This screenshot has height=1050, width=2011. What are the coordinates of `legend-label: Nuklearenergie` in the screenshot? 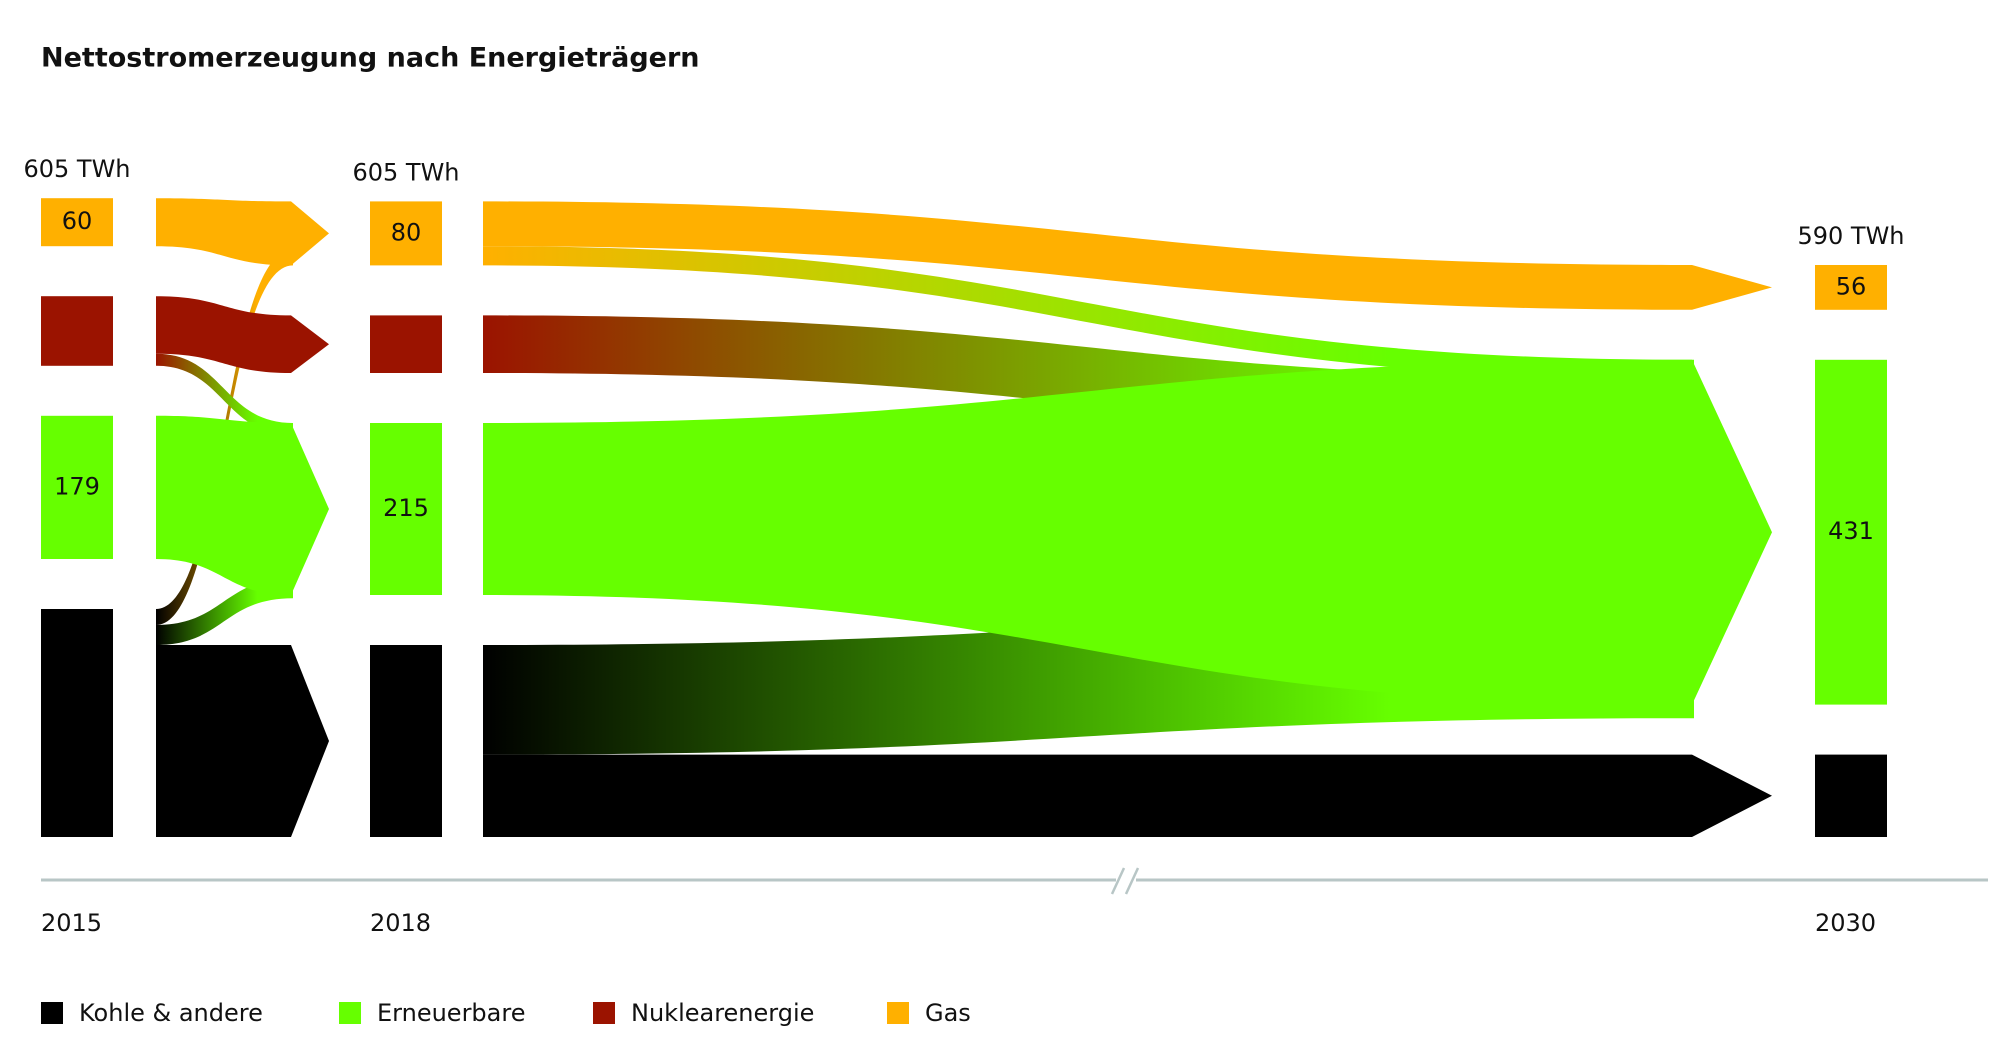 It's located at (722, 1013).